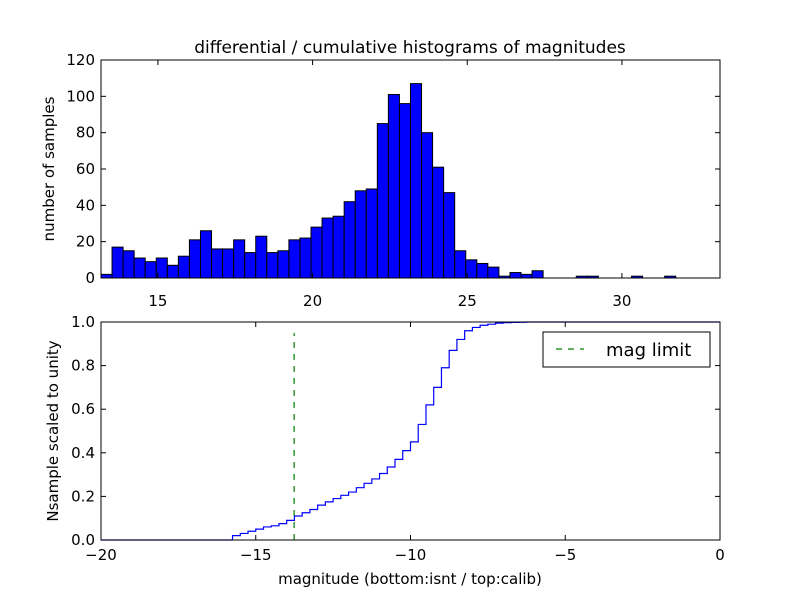 Image resolution: width=800 pixels, height=605 pixels. Describe the element at coordinates (256, 555) in the screenshot. I see `x-tick-label: −15` at that location.